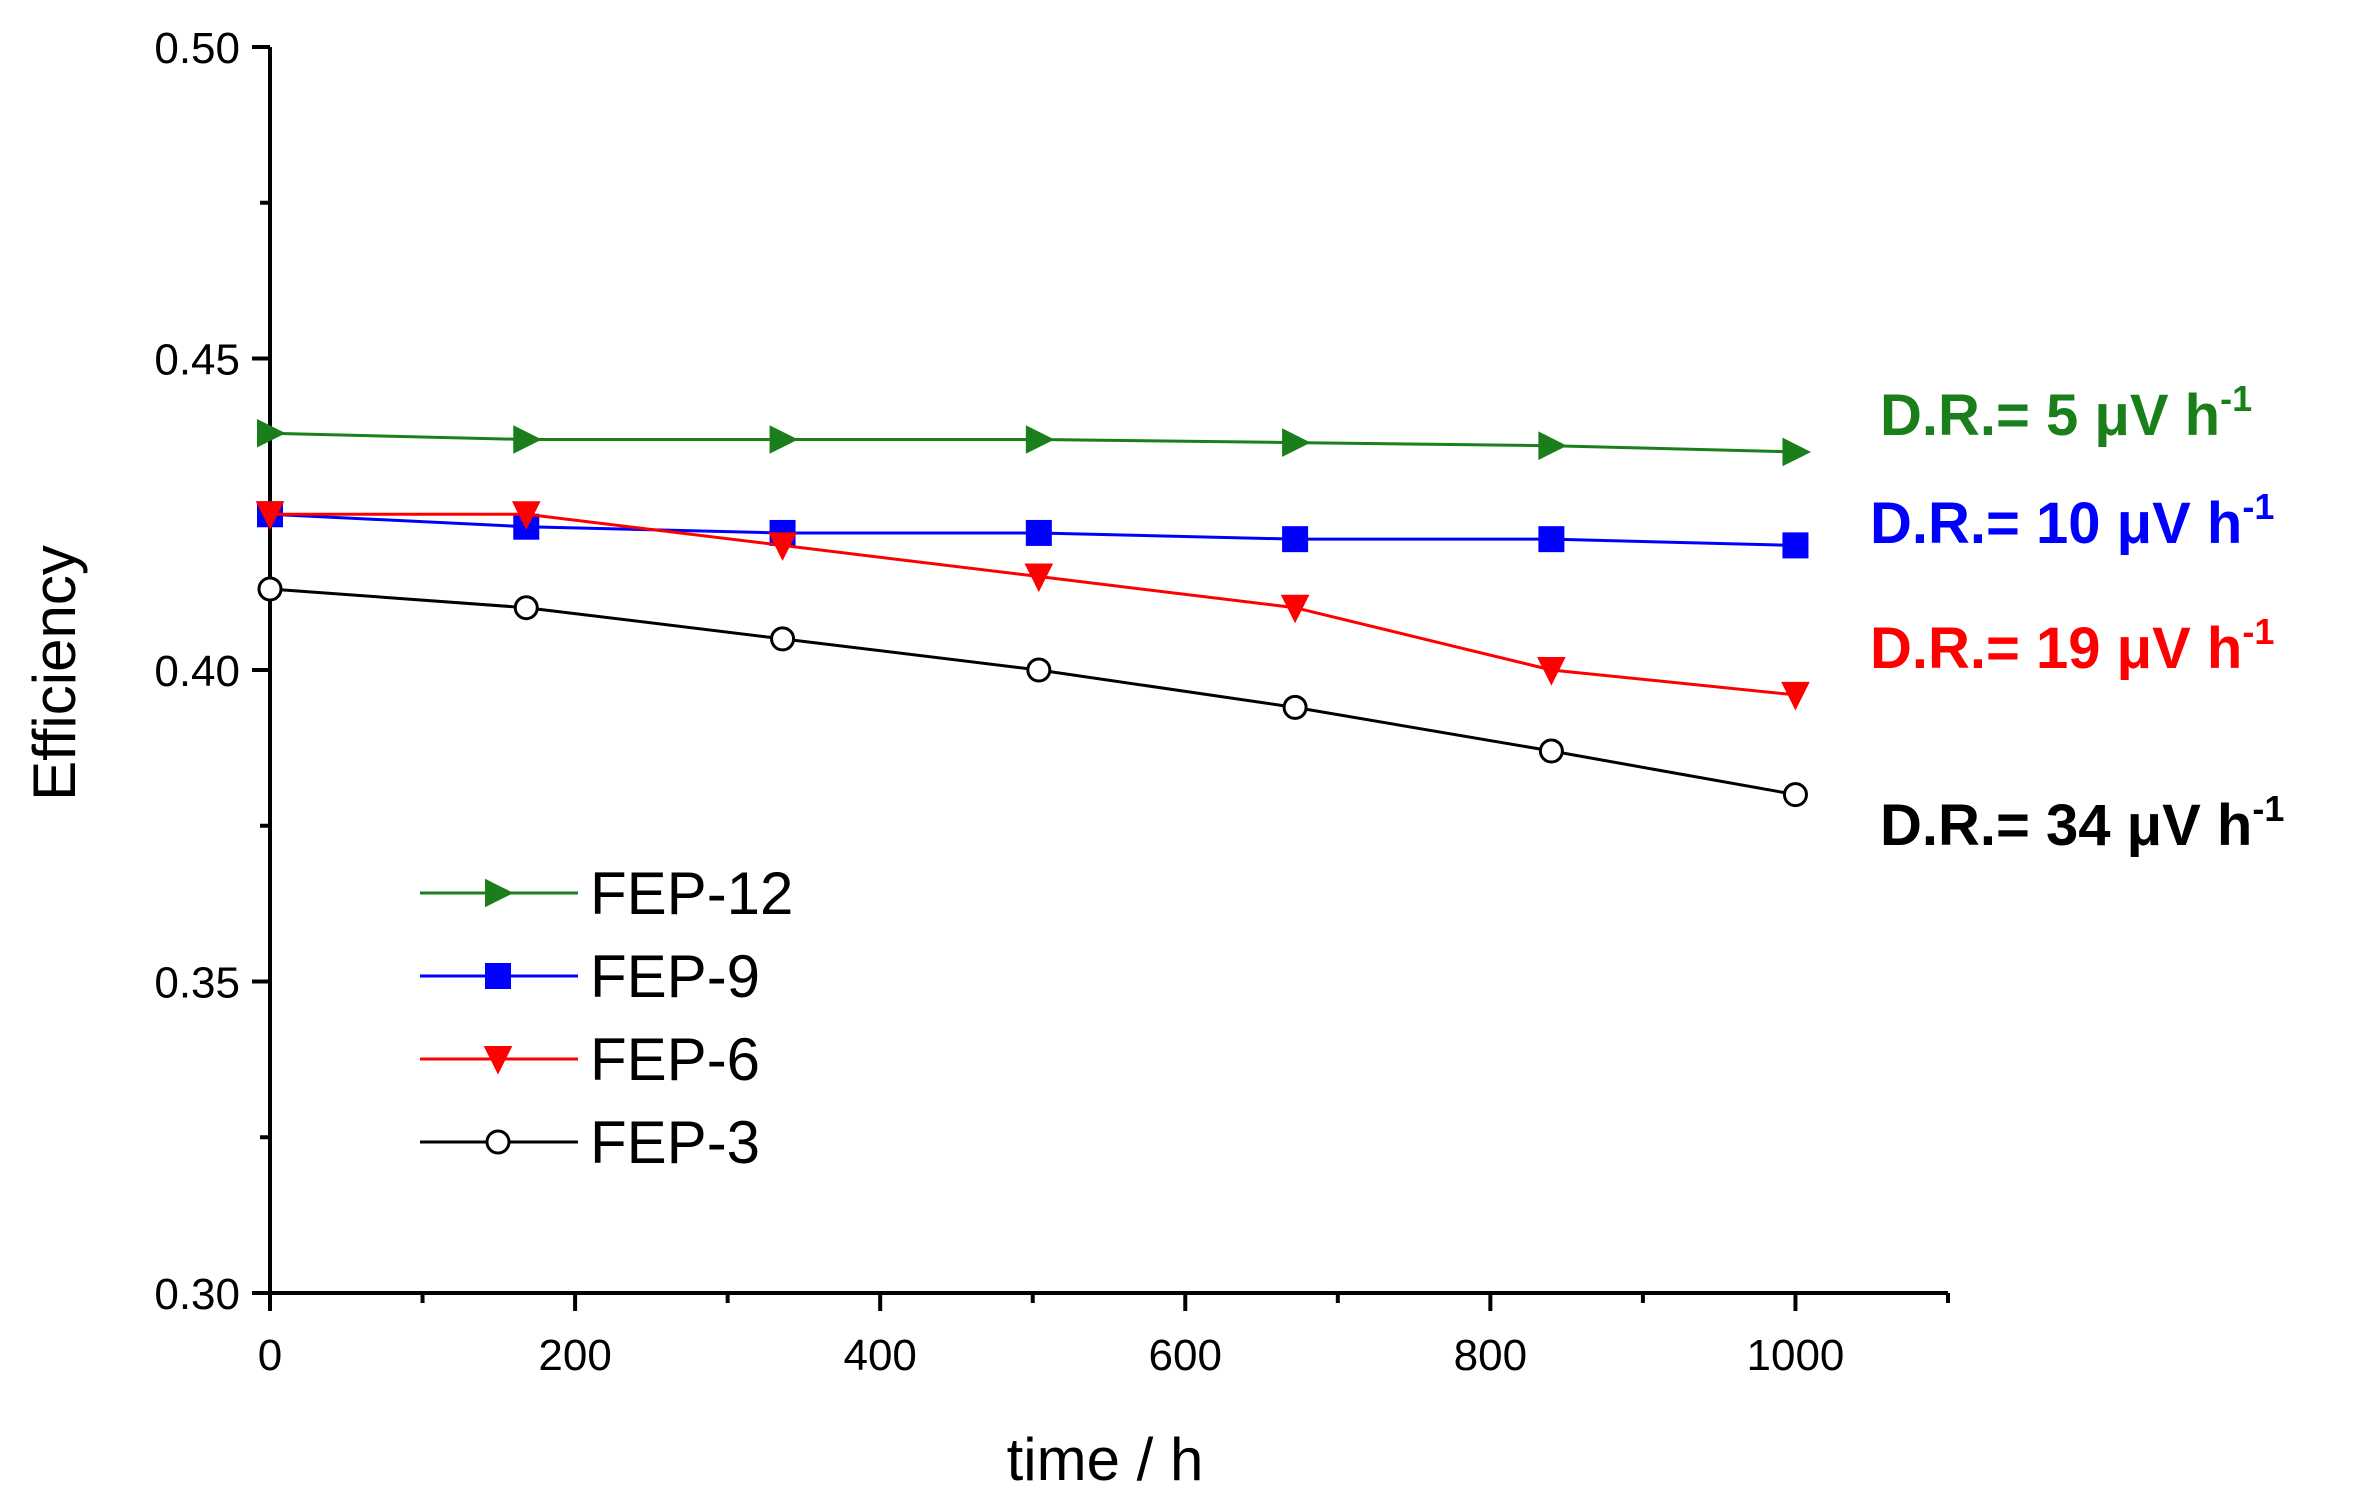 The image size is (2368, 1506). I want to click on legend-item-fep-3: FEP-3, so click(590, 1142).